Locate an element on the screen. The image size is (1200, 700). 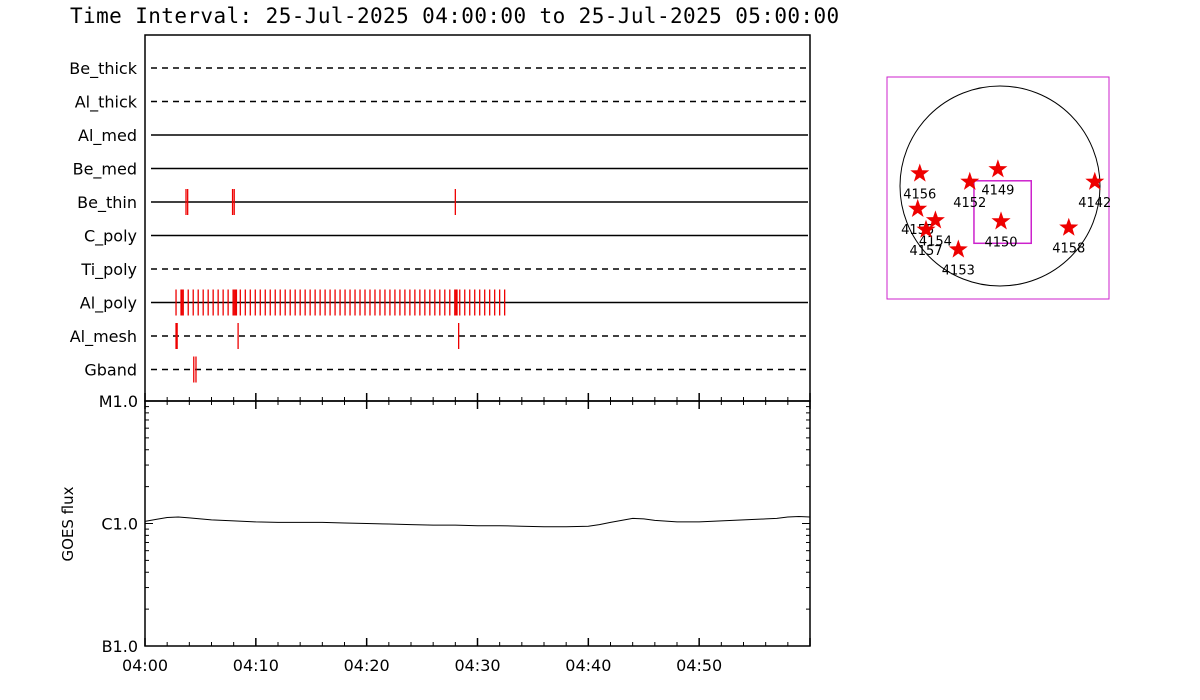
y-tick-label: B1.0 is located at coordinates (120, 646).